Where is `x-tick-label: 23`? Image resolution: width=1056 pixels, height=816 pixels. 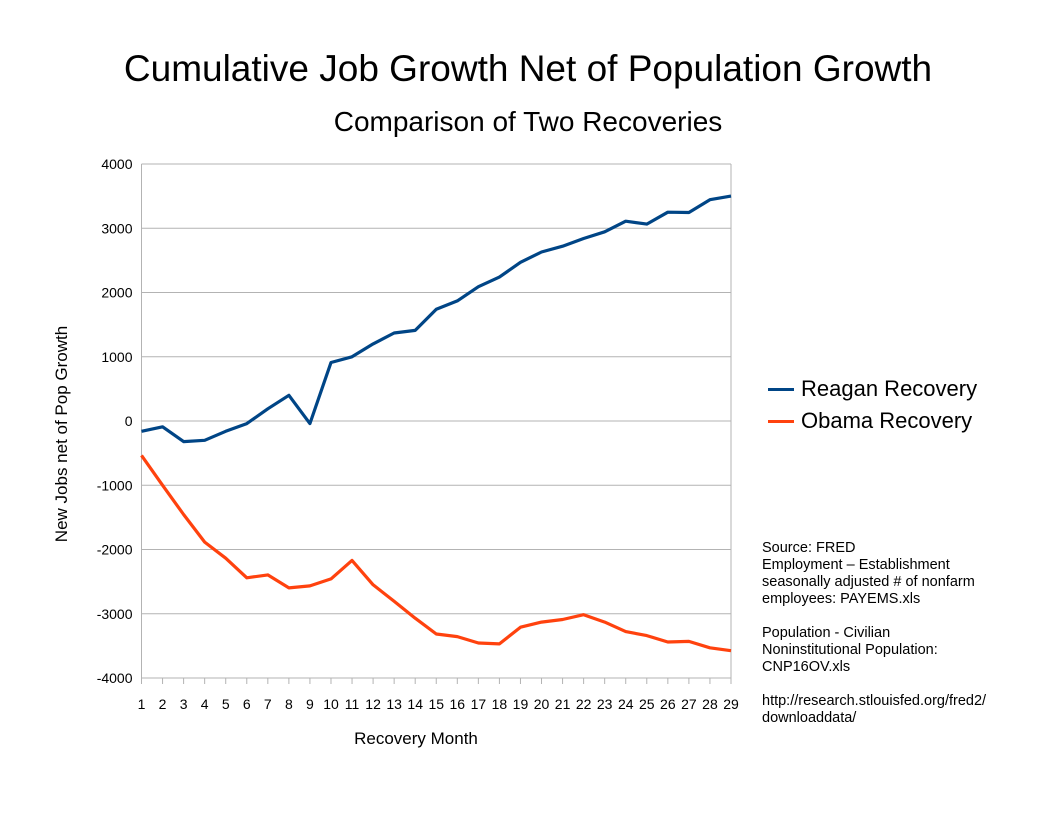
x-tick-label: 23 is located at coordinates (605, 704).